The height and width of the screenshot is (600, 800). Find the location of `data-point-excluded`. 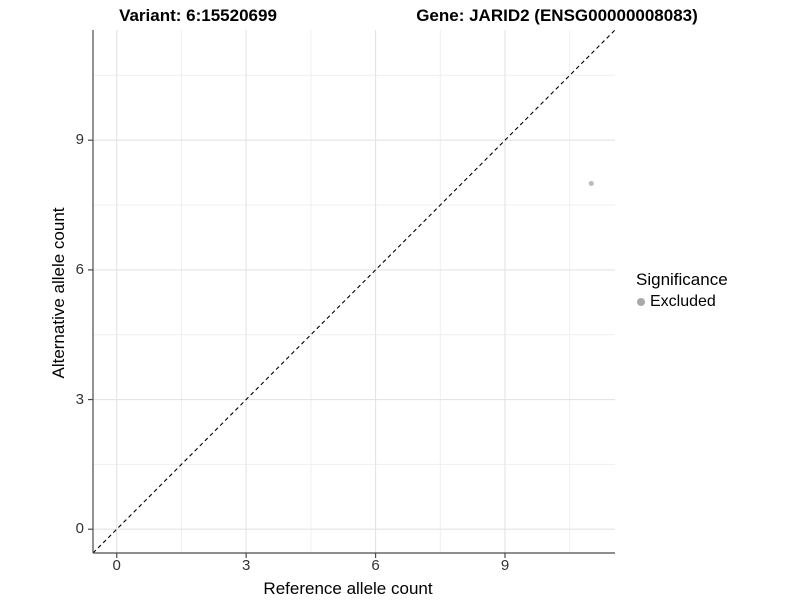

data-point-excluded is located at coordinates (591, 183).